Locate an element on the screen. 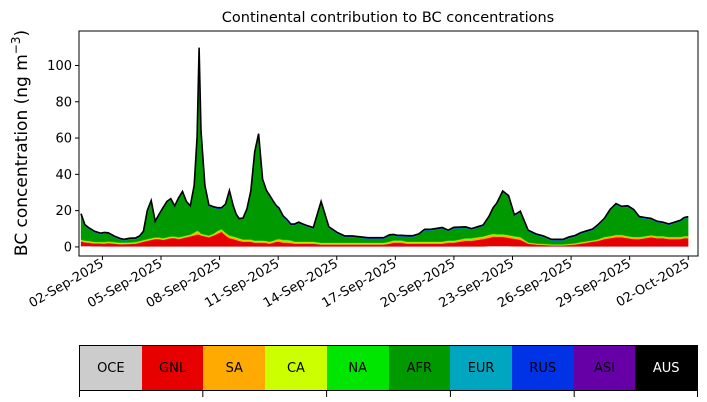  color-key-label: SA is located at coordinates (234, 368).